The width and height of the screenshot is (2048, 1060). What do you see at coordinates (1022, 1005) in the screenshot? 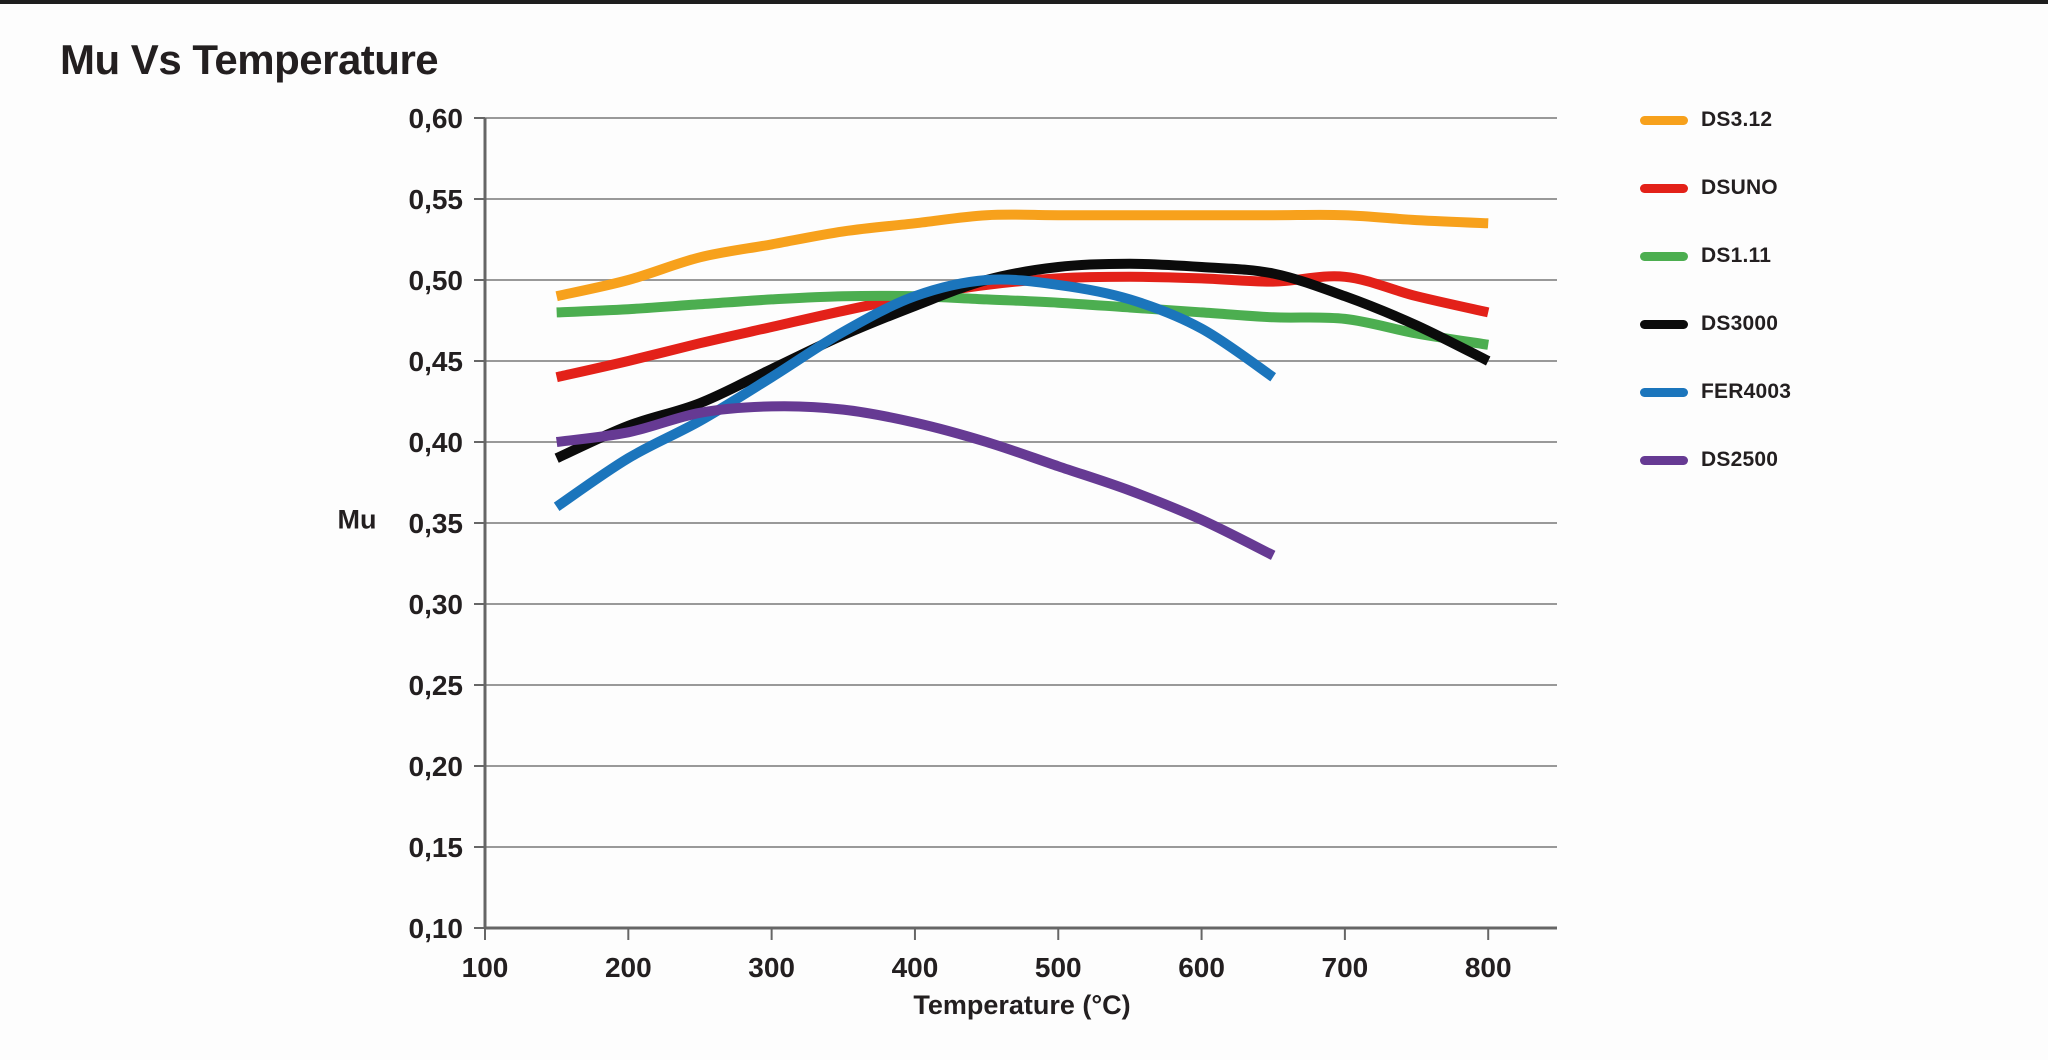
I see `x-axis-label: Temperature (°C)` at bounding box center [1022, 1005].